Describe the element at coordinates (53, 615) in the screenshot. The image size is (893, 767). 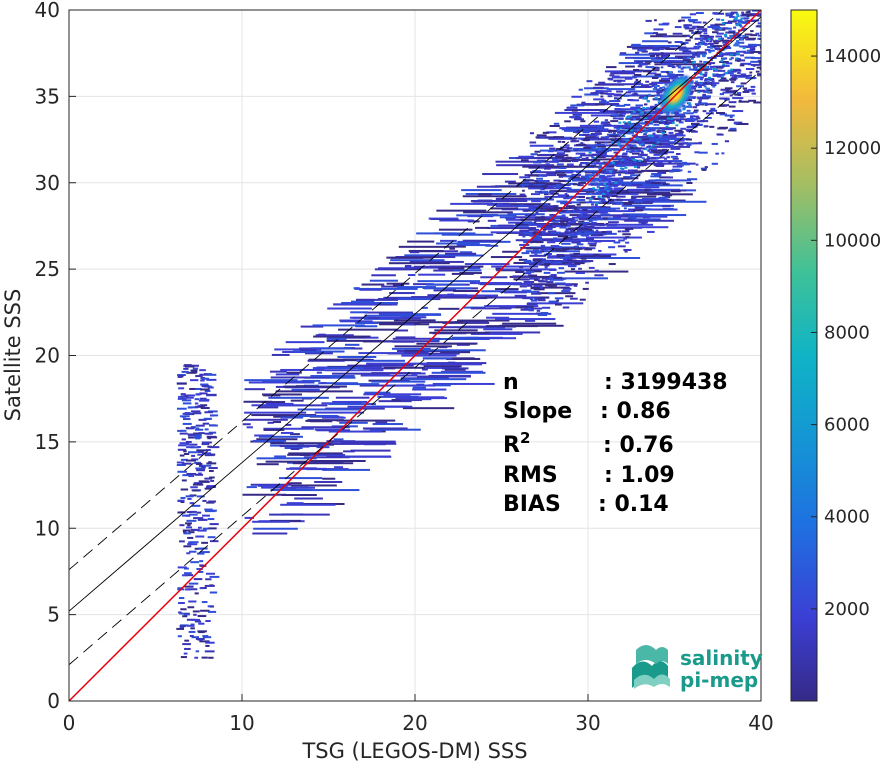
I see `y-tick-label: 5` at that location.